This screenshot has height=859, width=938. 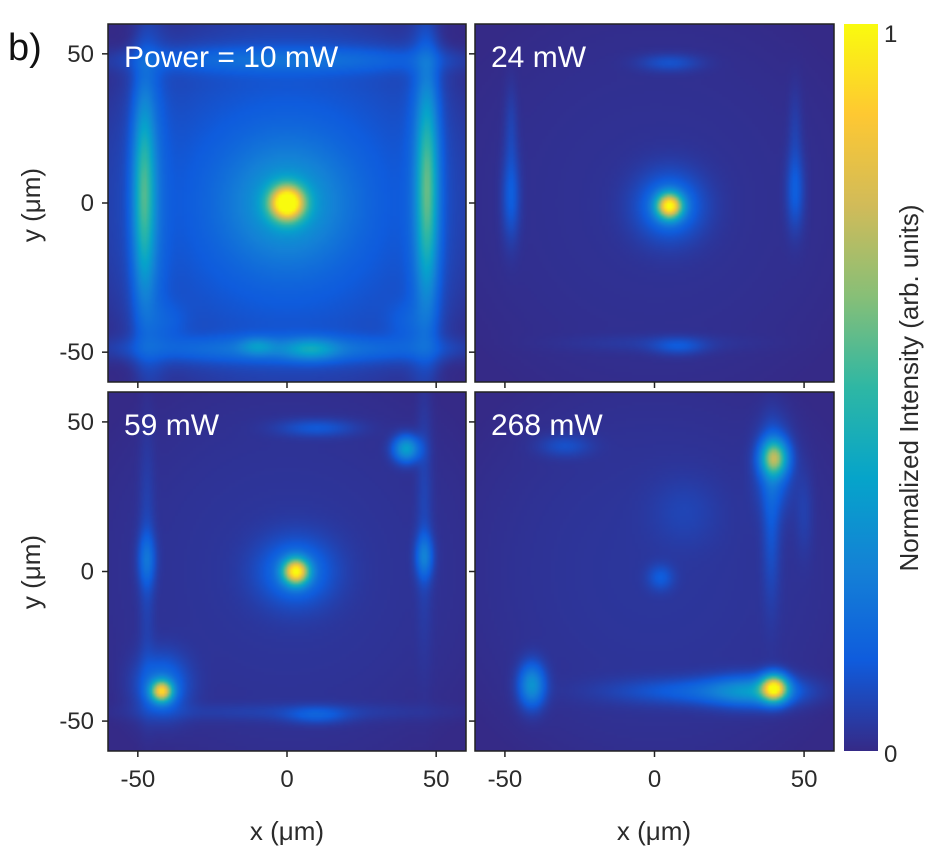 What do you see at coordinates (25, 48) in the screenshot?
I see `figure-label: b)` at bounding box center [25, 48].